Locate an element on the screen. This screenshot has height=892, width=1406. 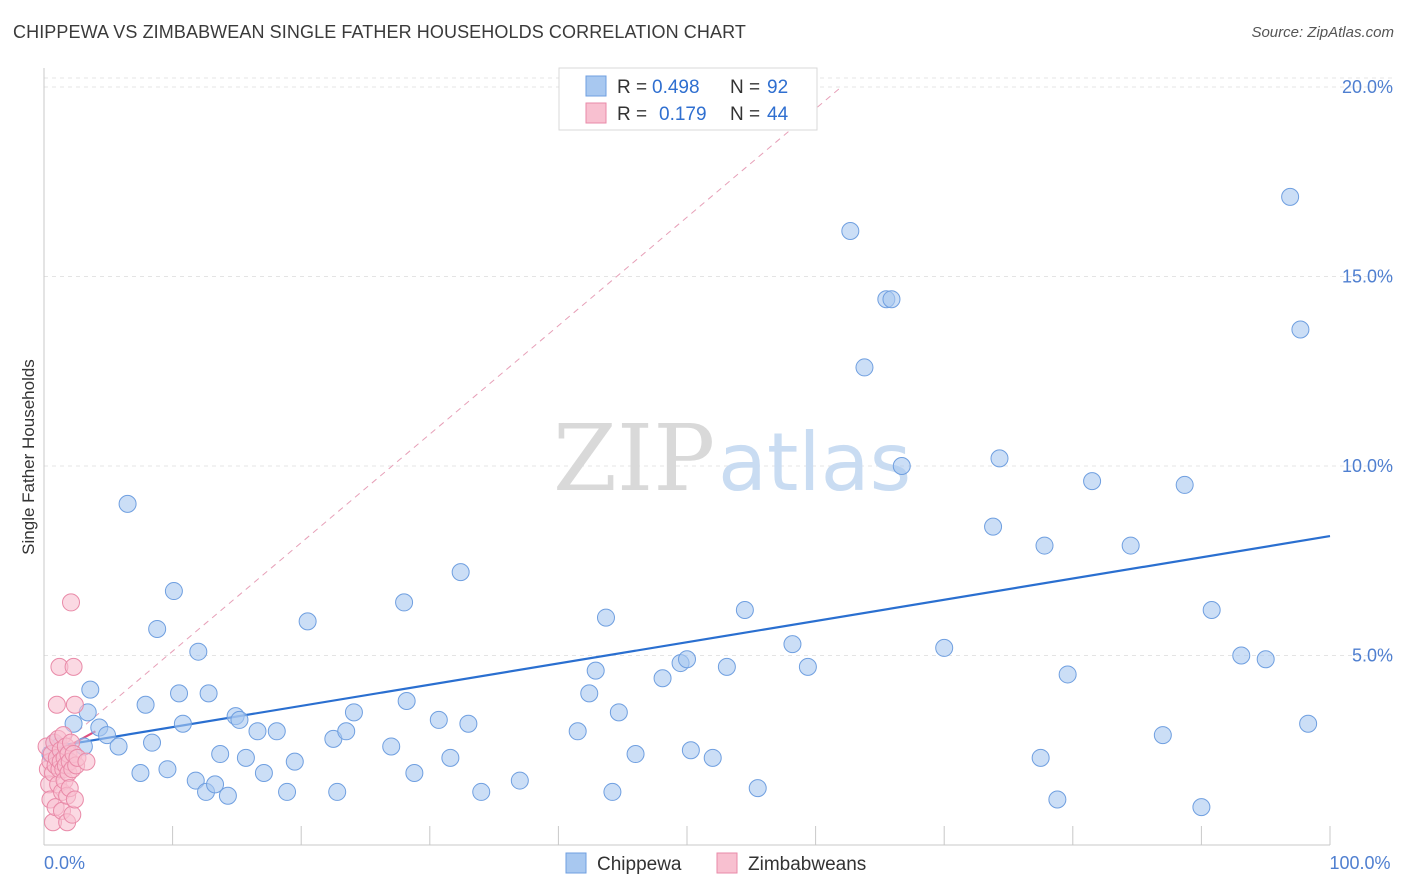
watermark-atlas: atlas is located at coordinates (814, 462).